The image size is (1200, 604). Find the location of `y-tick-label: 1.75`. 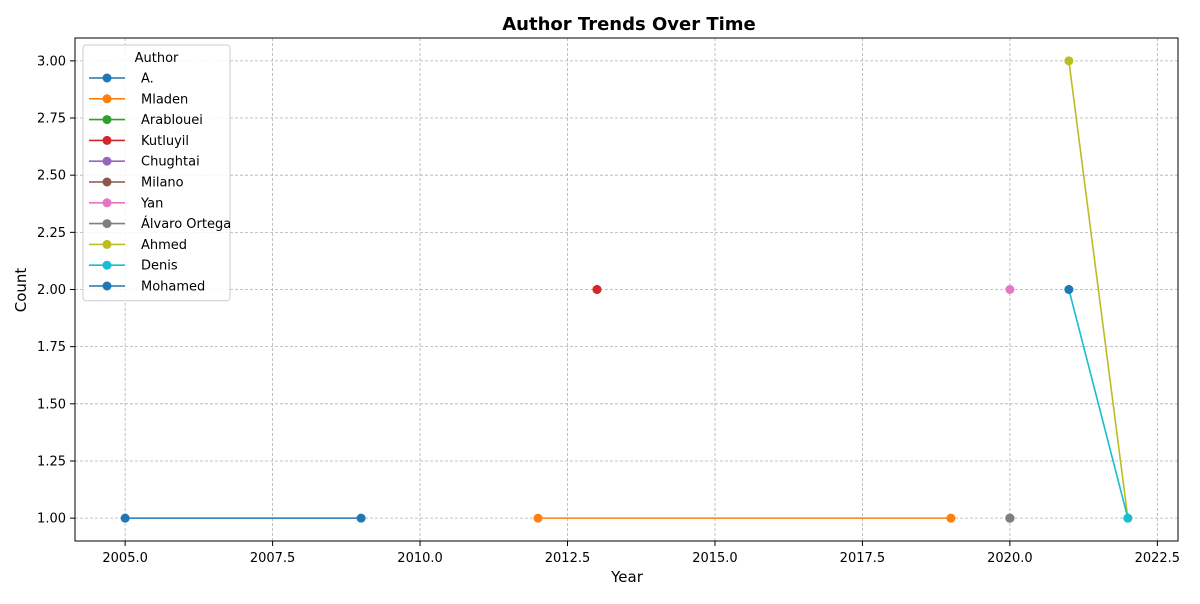

y-tick-label: 1.75 is located at coordinates (51, 347).